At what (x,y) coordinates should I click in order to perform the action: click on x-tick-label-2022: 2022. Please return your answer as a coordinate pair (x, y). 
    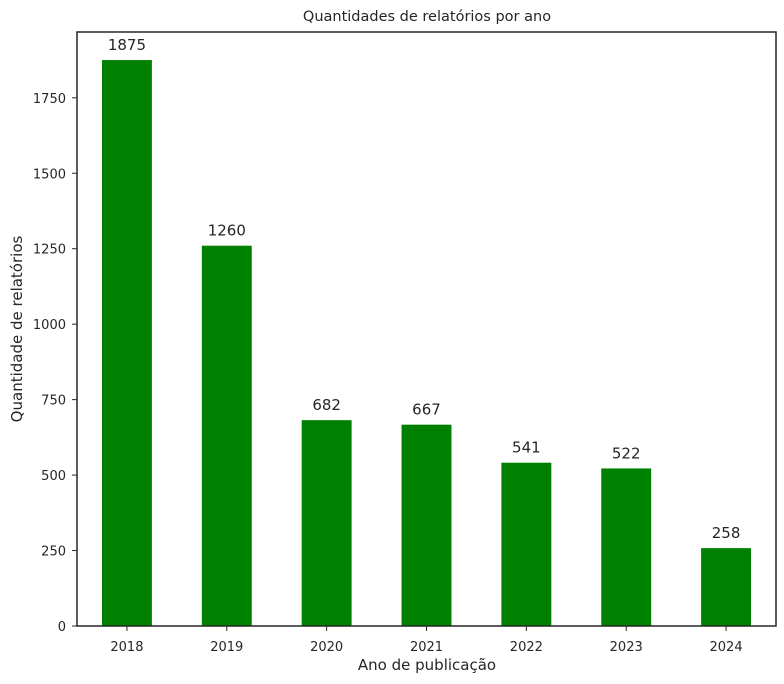
    Looking at the image, I should click on (526, 647).